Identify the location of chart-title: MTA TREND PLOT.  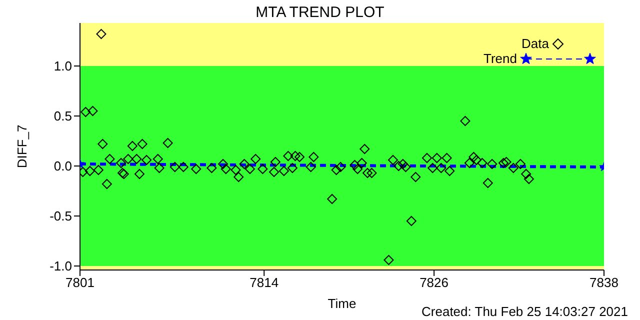
(320, 12).